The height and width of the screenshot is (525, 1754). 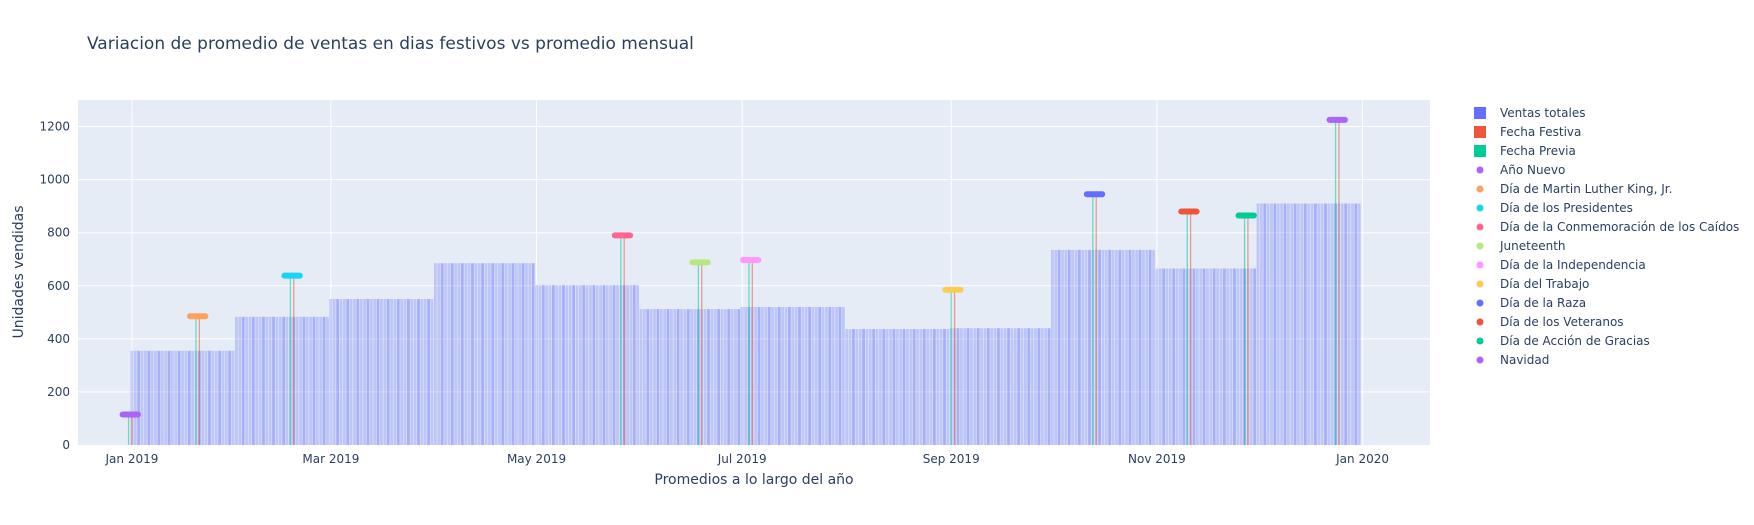 What do you see at coordinates (1480, 360) in the screenshot?
I see `legend-swatch-dot` at bounding box center [1480, 360].